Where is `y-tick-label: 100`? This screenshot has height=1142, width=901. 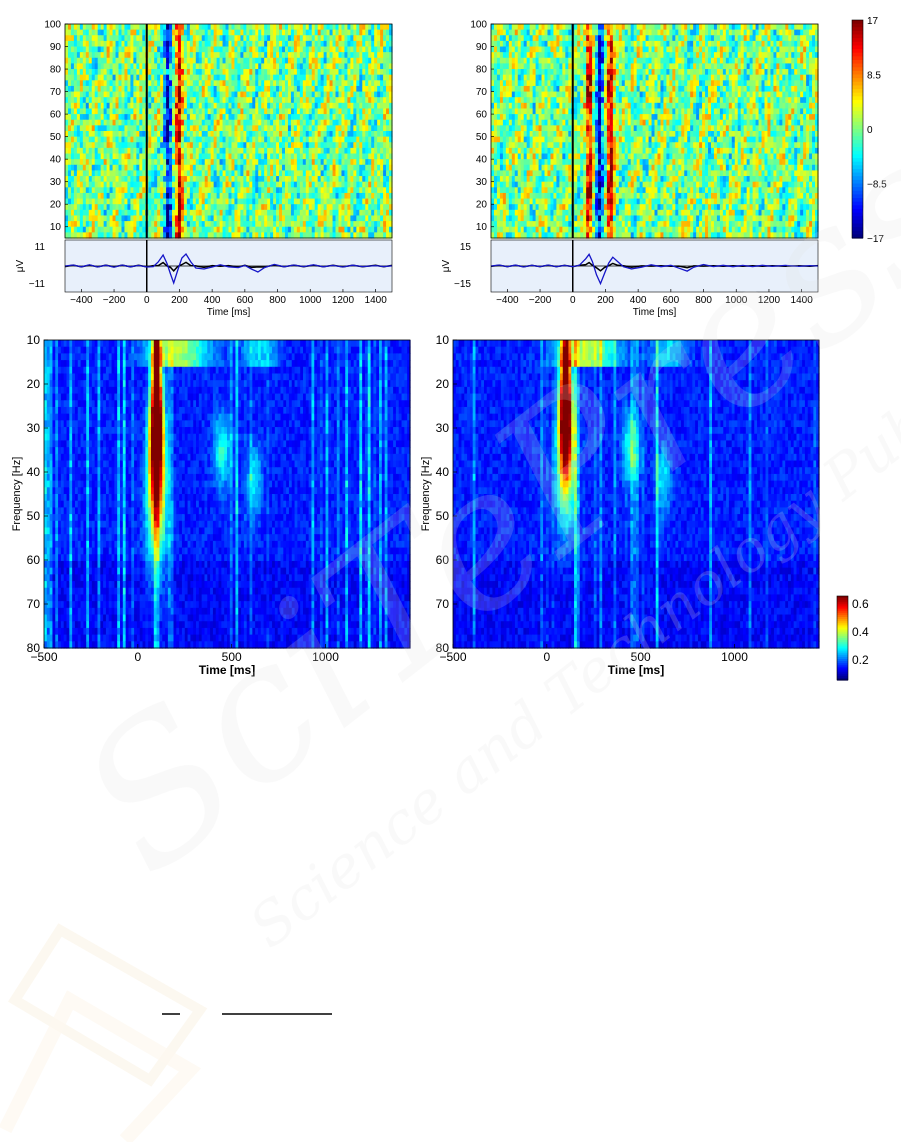
y-tick-label: 100 is located at coordinates (52, 25).